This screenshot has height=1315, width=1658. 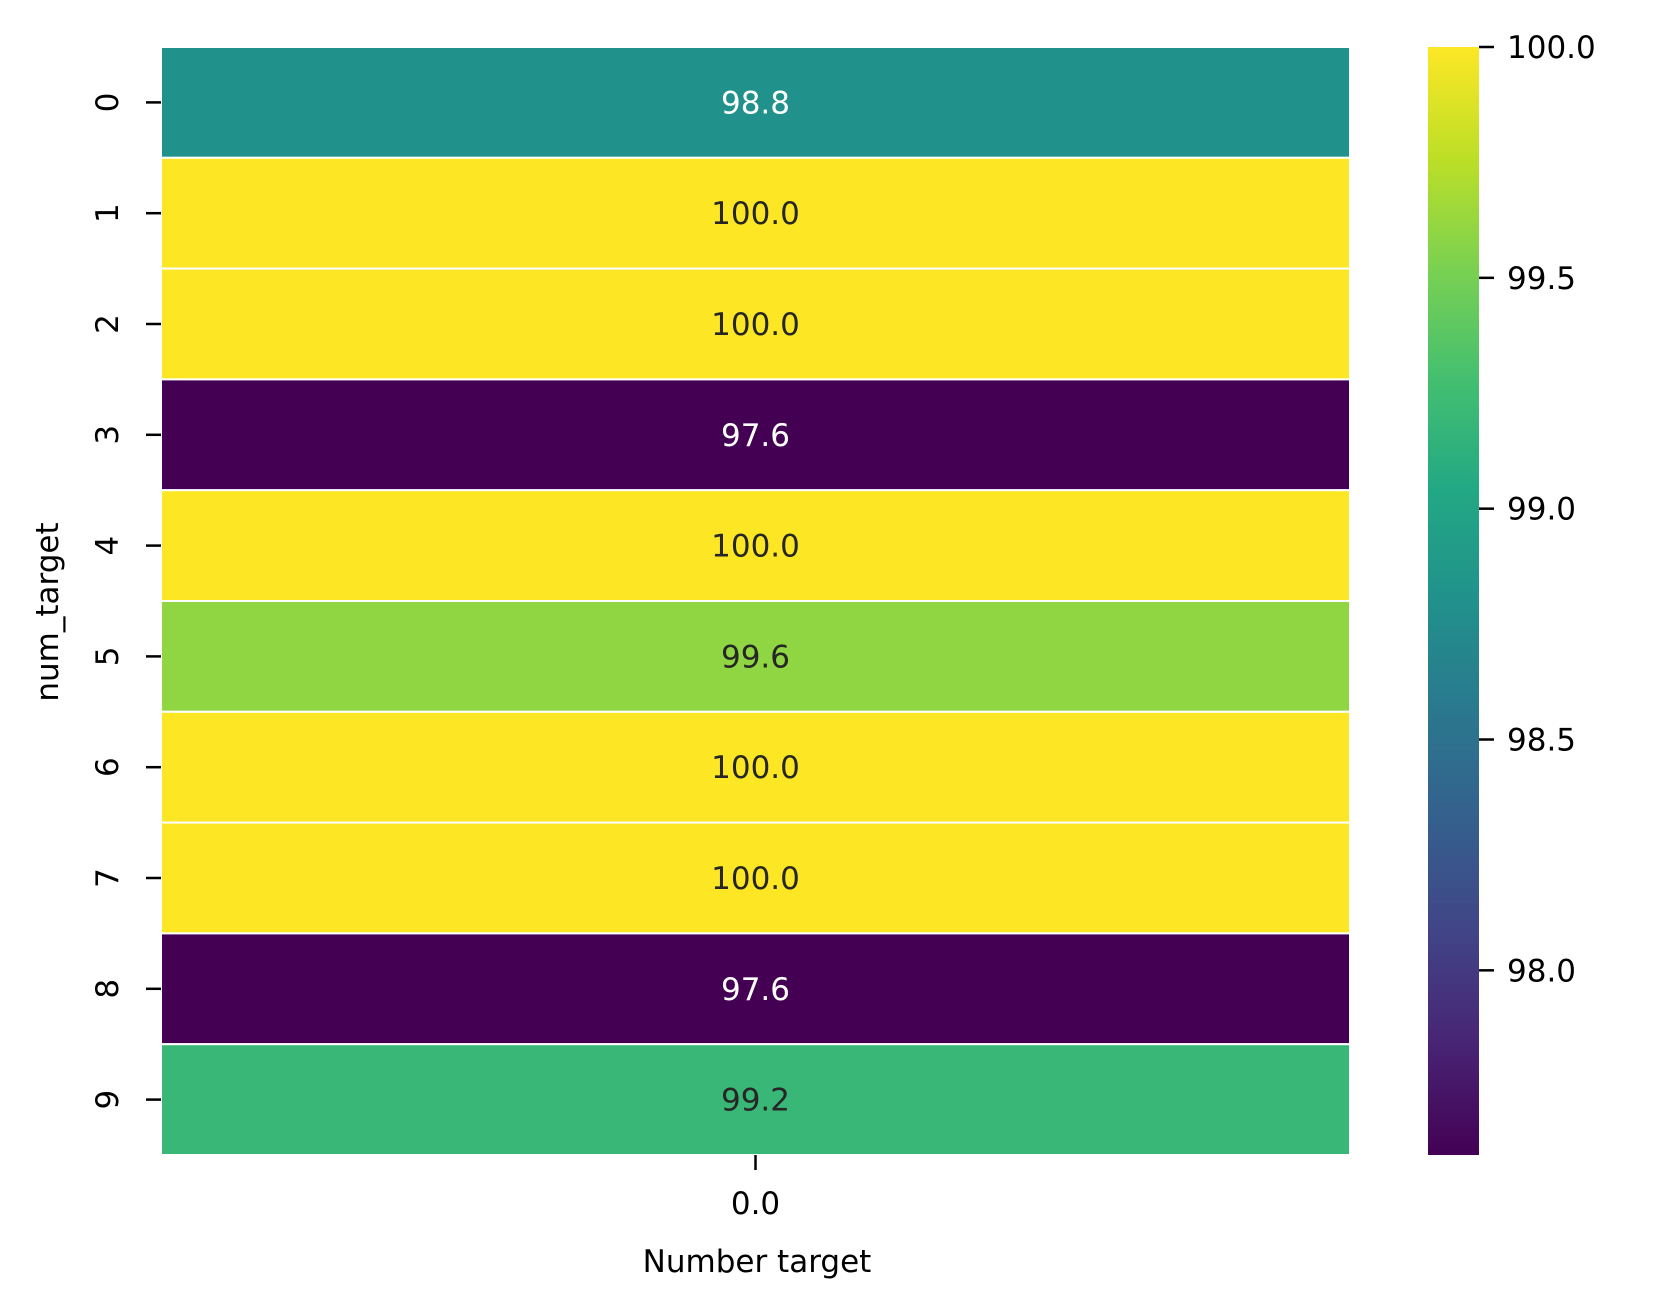 I want to click on colorbar-tick-label: 99.0, so click(x=1541, y=510).